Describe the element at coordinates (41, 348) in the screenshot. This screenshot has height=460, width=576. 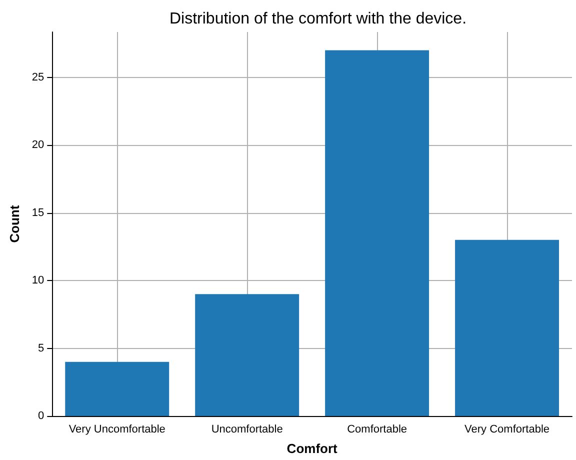
I see `y-tick-label: 5` at that location.